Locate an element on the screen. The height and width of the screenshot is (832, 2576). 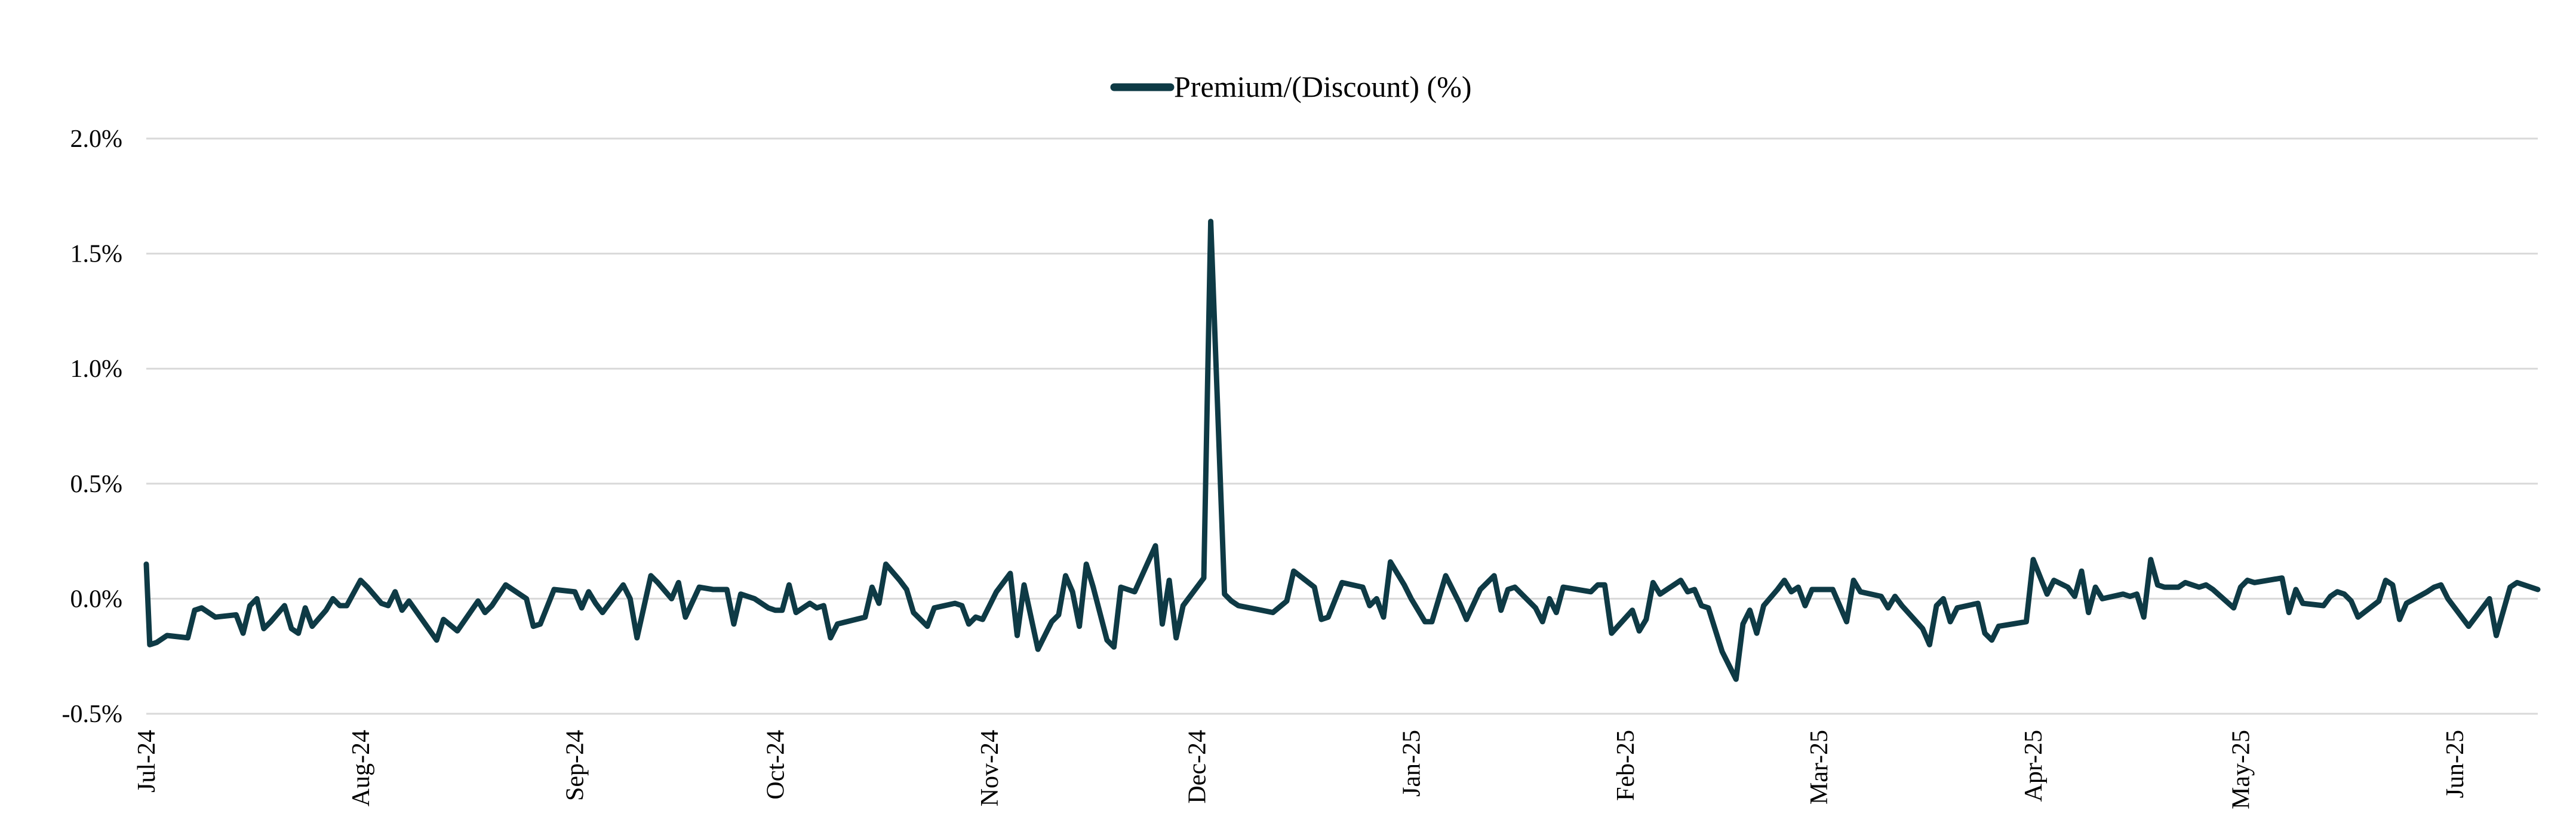
x-tick-label: Nov-24 is located at coordinates (990, 768).